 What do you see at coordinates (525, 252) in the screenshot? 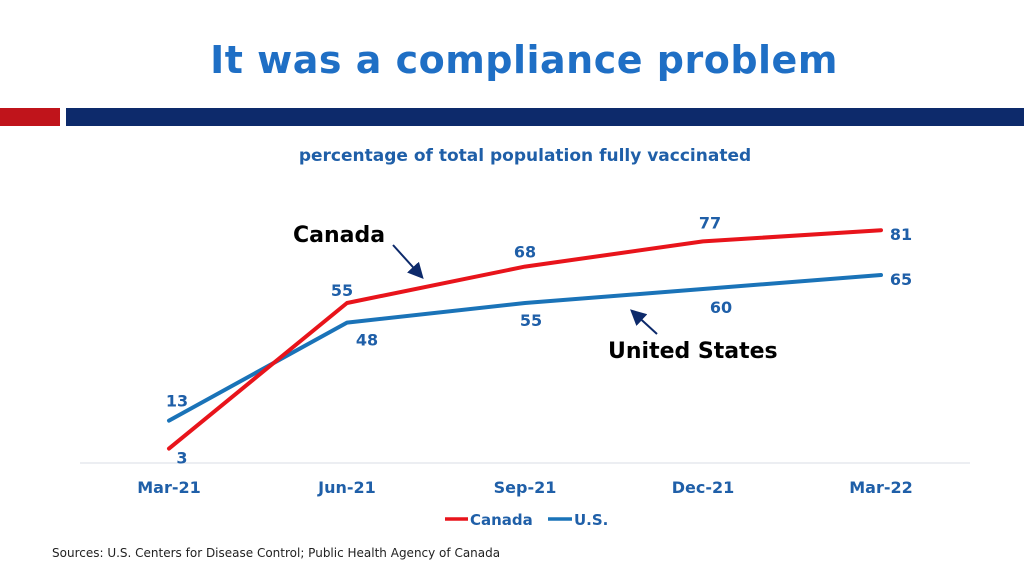
I see `data-label-canada: 68` at bounding box center [525, 252].